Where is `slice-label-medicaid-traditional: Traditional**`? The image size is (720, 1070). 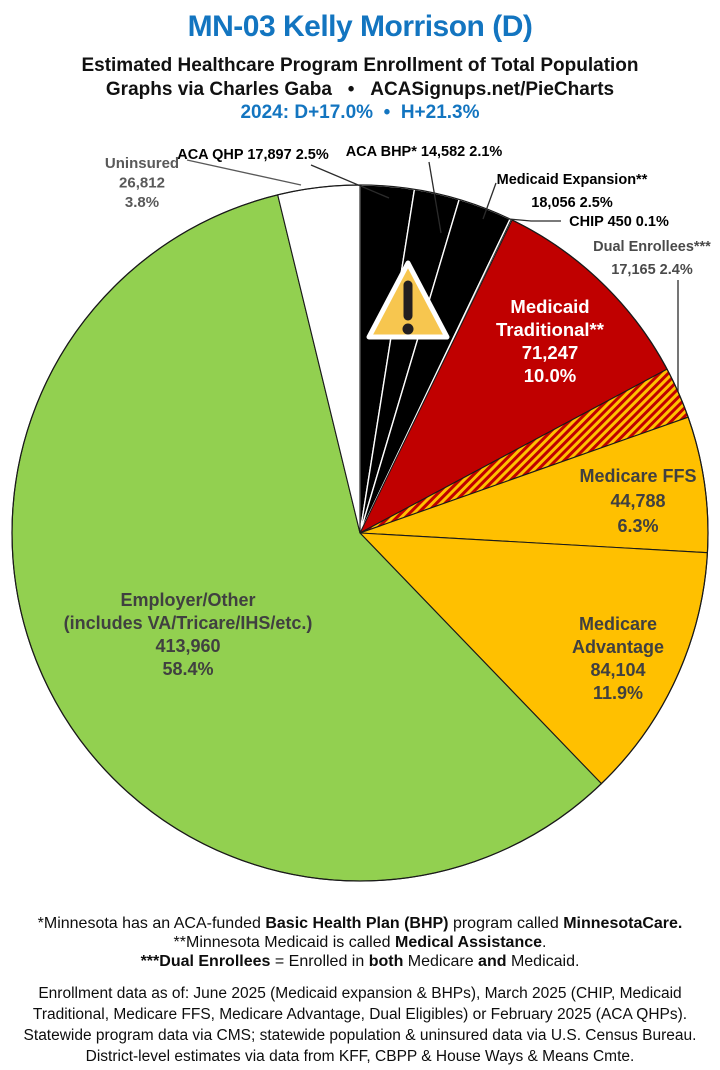
slice-label-medicaid-traditional: Traditional** is located at coordinates (550, 329).